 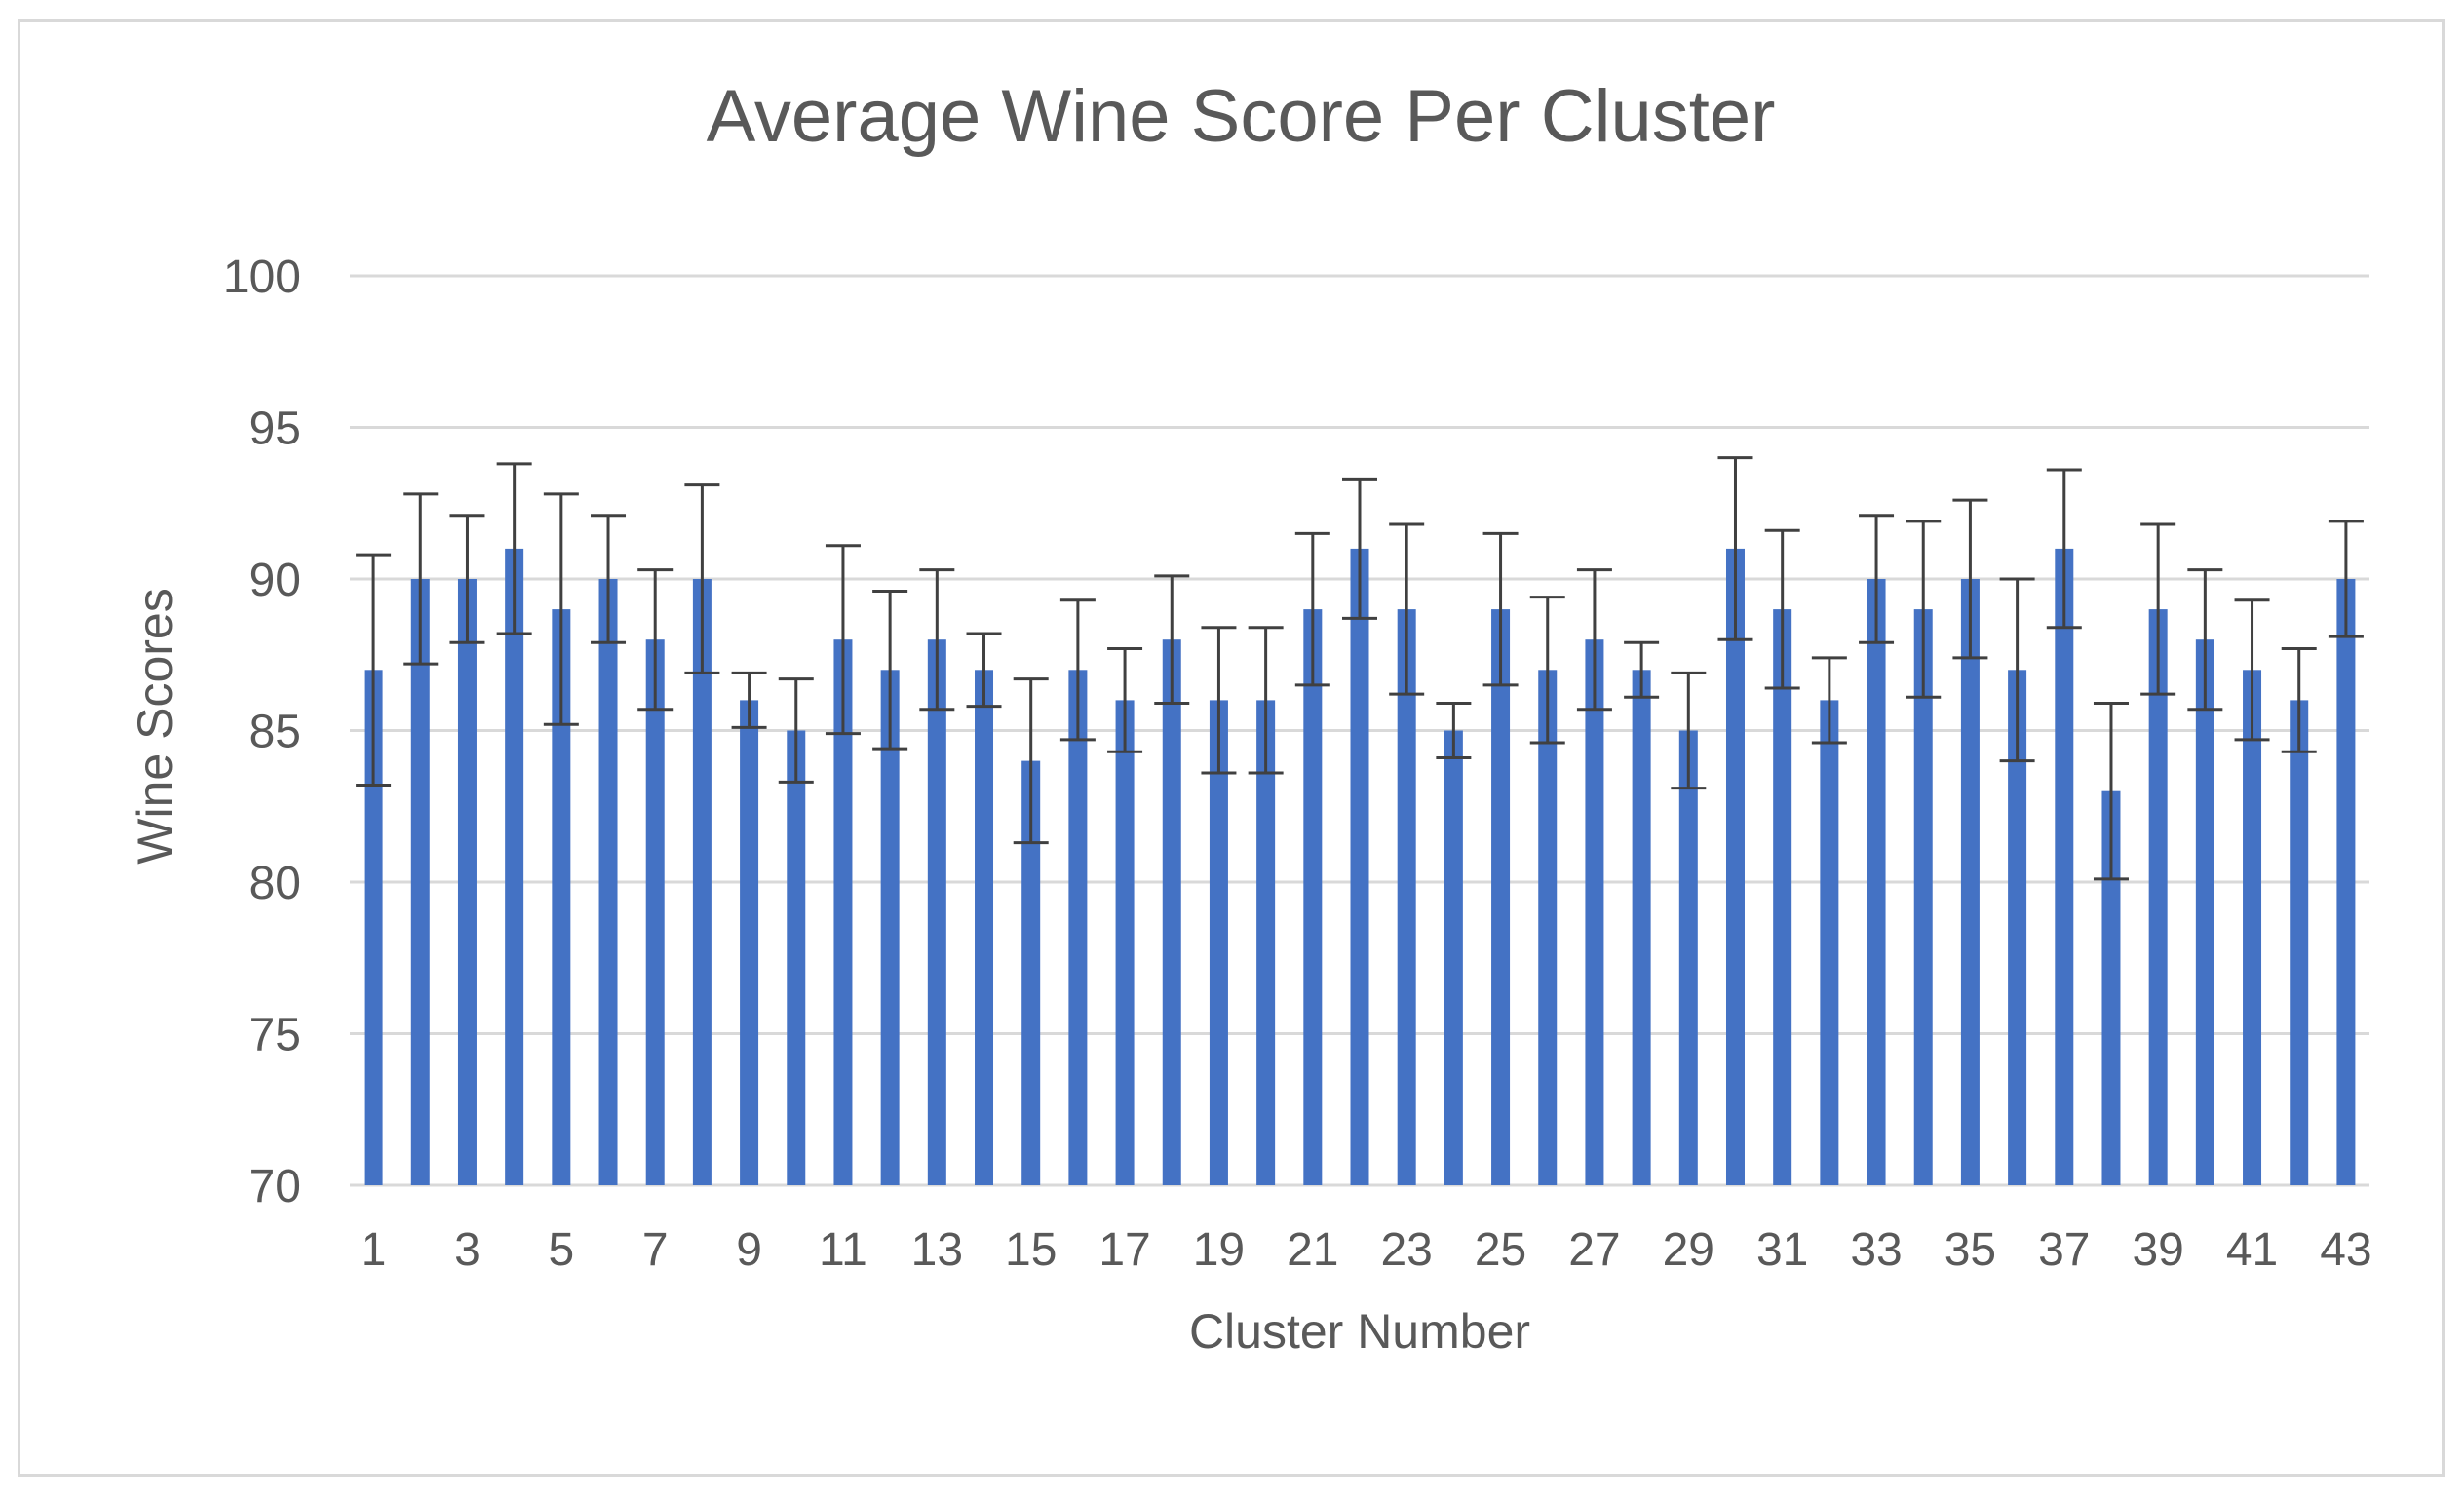 What do you see at coordinates (467, 1250) in the screenshot?
I see `x-tick-label: 3` at bounding box center [467, 1250].